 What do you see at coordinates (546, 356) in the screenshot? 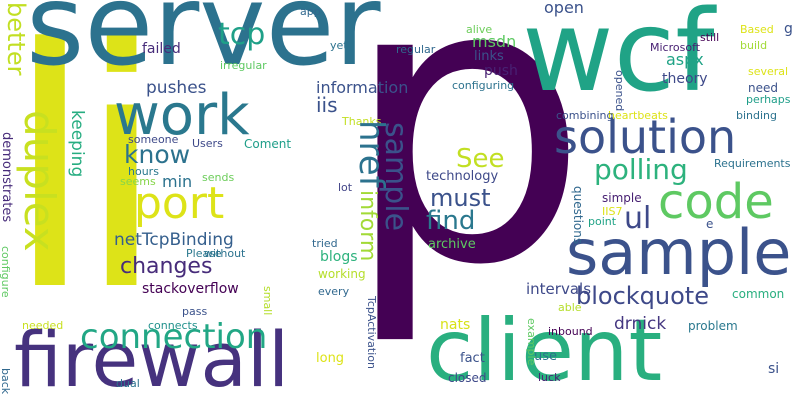
I see `cloud-word: use` at bounding box center [546, 356].